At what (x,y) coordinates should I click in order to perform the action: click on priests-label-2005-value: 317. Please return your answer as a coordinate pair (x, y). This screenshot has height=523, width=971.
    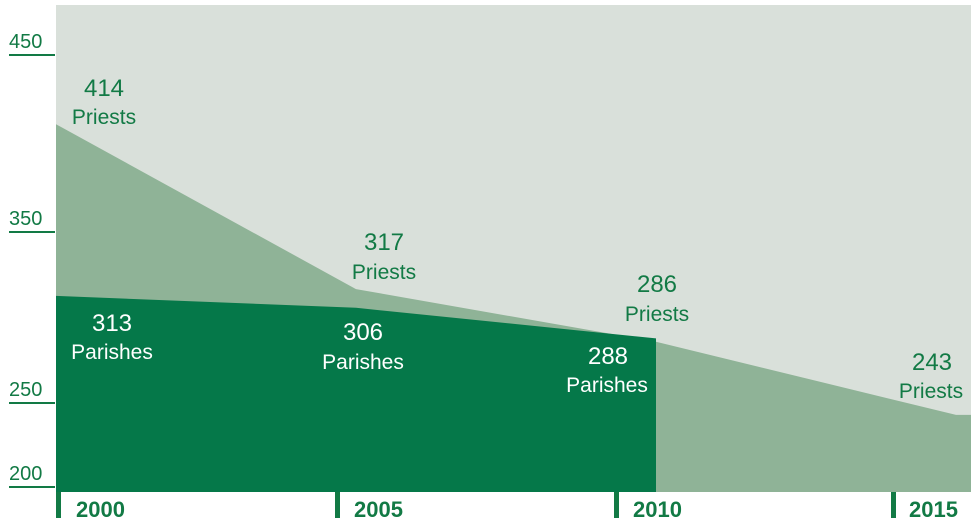
    Looking at the image, I should click on (384, 242).